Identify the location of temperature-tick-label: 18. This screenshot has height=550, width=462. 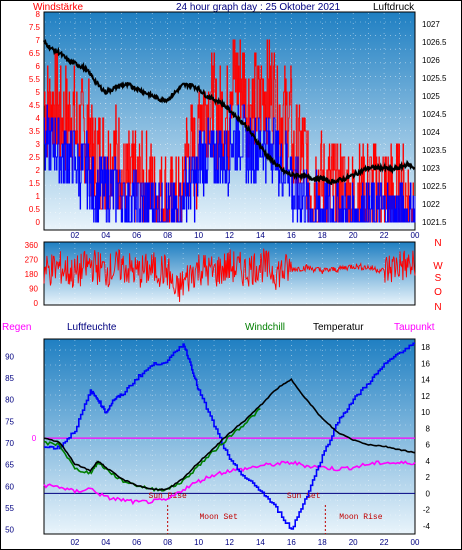
(425, 347).